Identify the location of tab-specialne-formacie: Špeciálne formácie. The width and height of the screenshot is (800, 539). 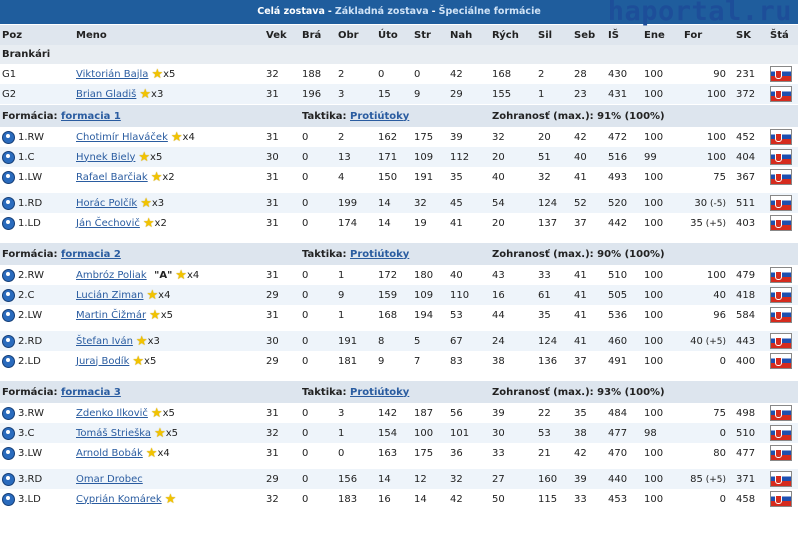
(489, 11).